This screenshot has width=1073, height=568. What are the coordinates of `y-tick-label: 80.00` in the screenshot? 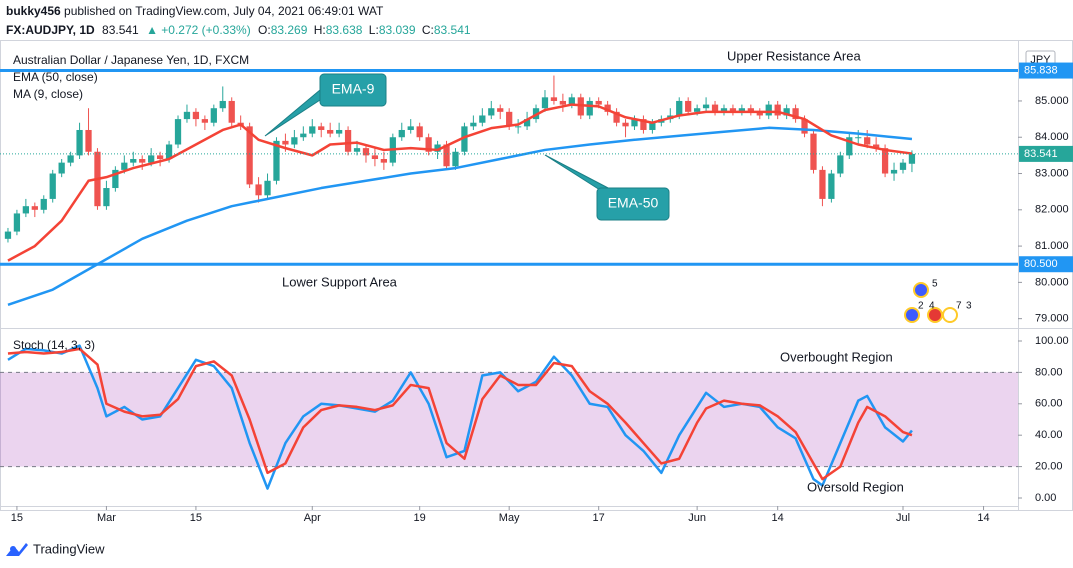 It's located at (1049, 372).